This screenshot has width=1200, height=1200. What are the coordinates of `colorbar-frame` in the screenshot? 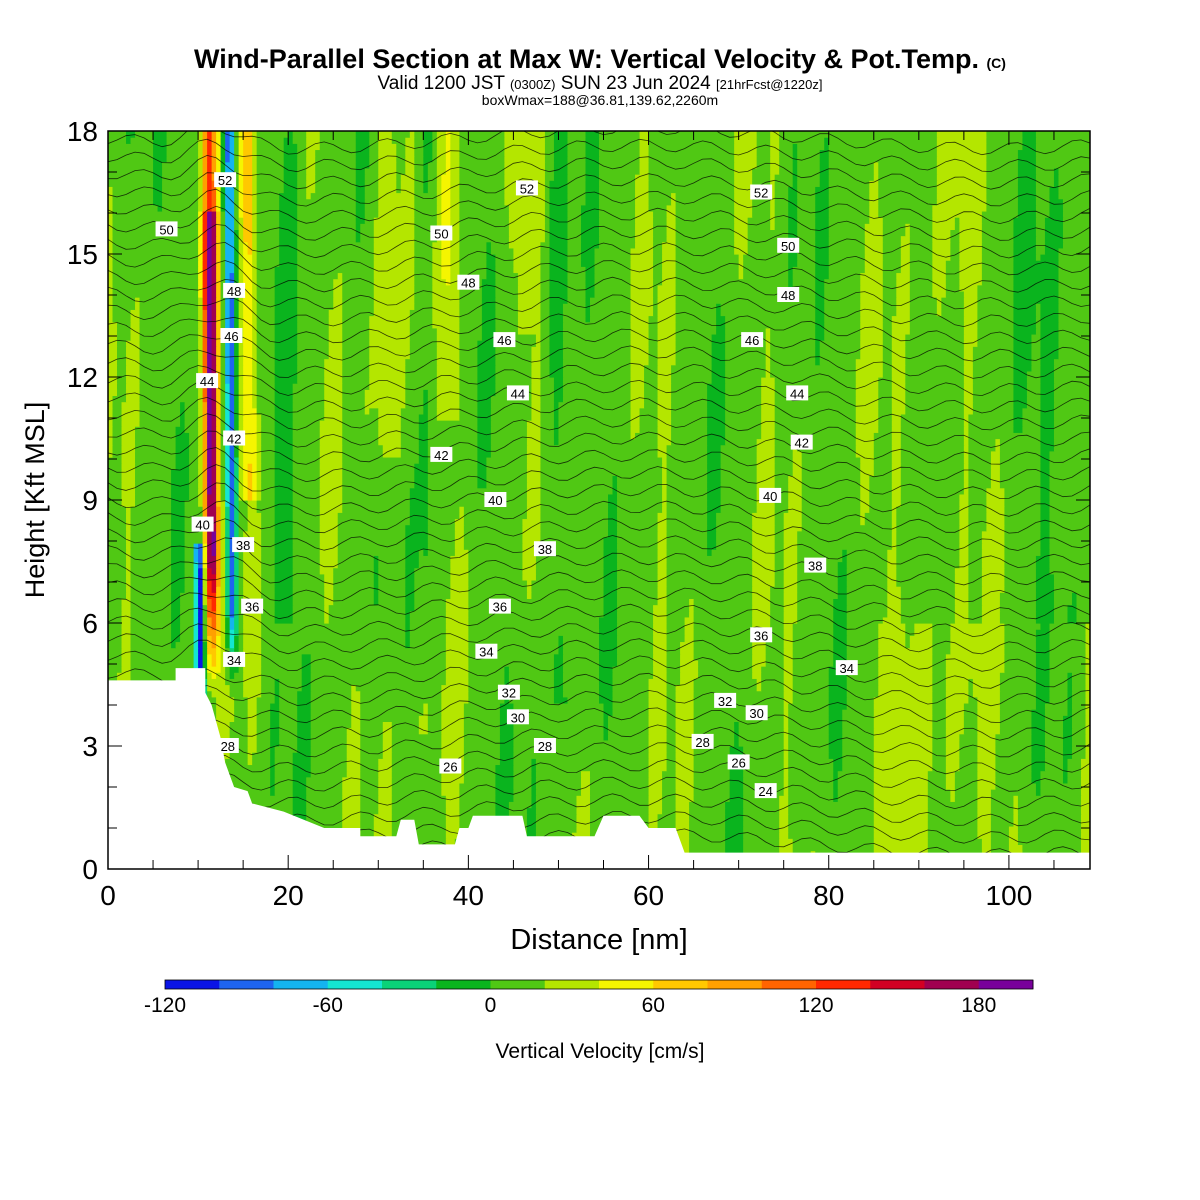 It's located at (599, 984).